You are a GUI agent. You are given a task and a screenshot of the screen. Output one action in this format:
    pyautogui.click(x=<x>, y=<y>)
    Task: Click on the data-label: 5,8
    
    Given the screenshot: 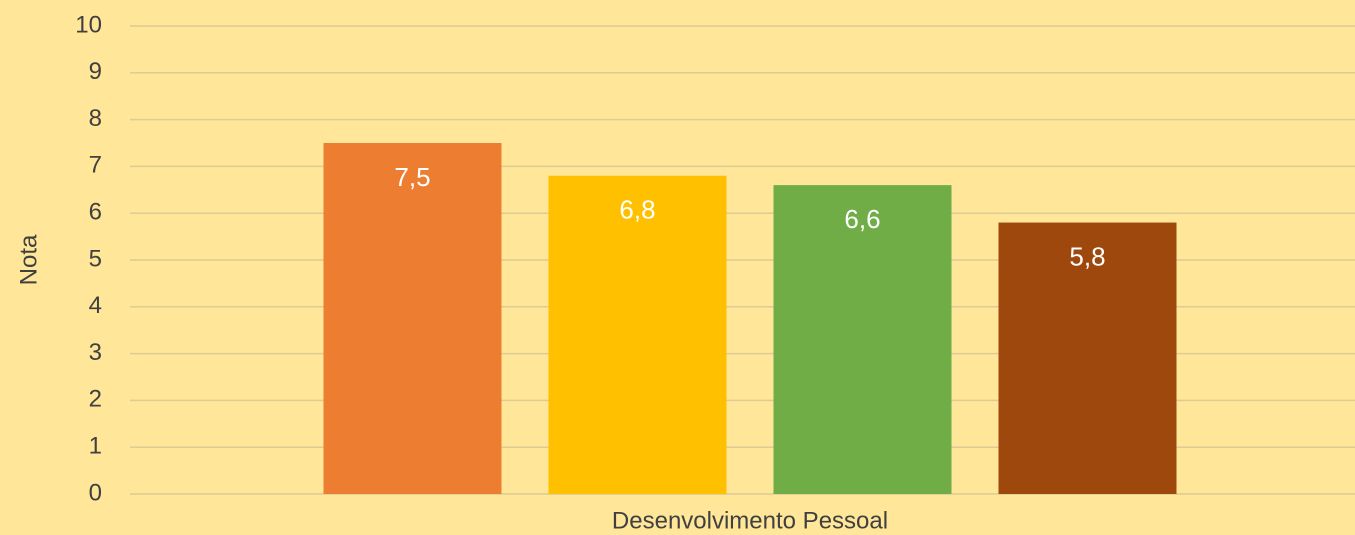 What is the action you would take?
    pyautogui.click(x=1087, y=256)
    